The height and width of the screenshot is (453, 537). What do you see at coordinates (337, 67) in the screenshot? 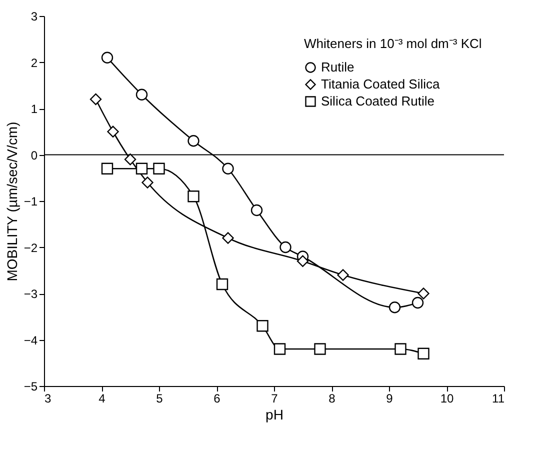
I see `legend-label: Rutile` at bounding box center [337, 67].